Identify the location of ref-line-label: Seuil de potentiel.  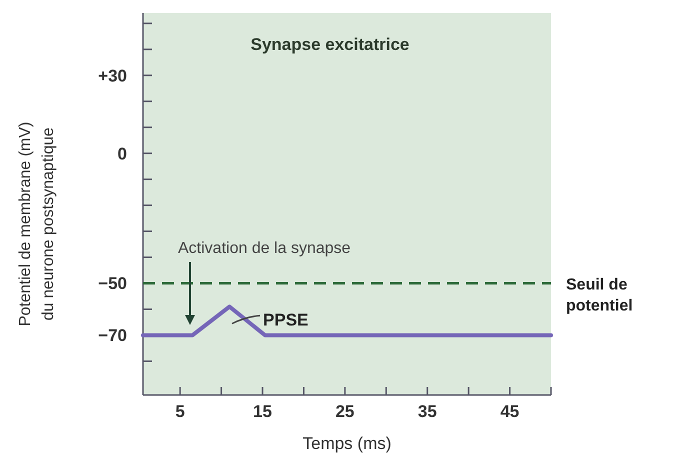
(599, 295).